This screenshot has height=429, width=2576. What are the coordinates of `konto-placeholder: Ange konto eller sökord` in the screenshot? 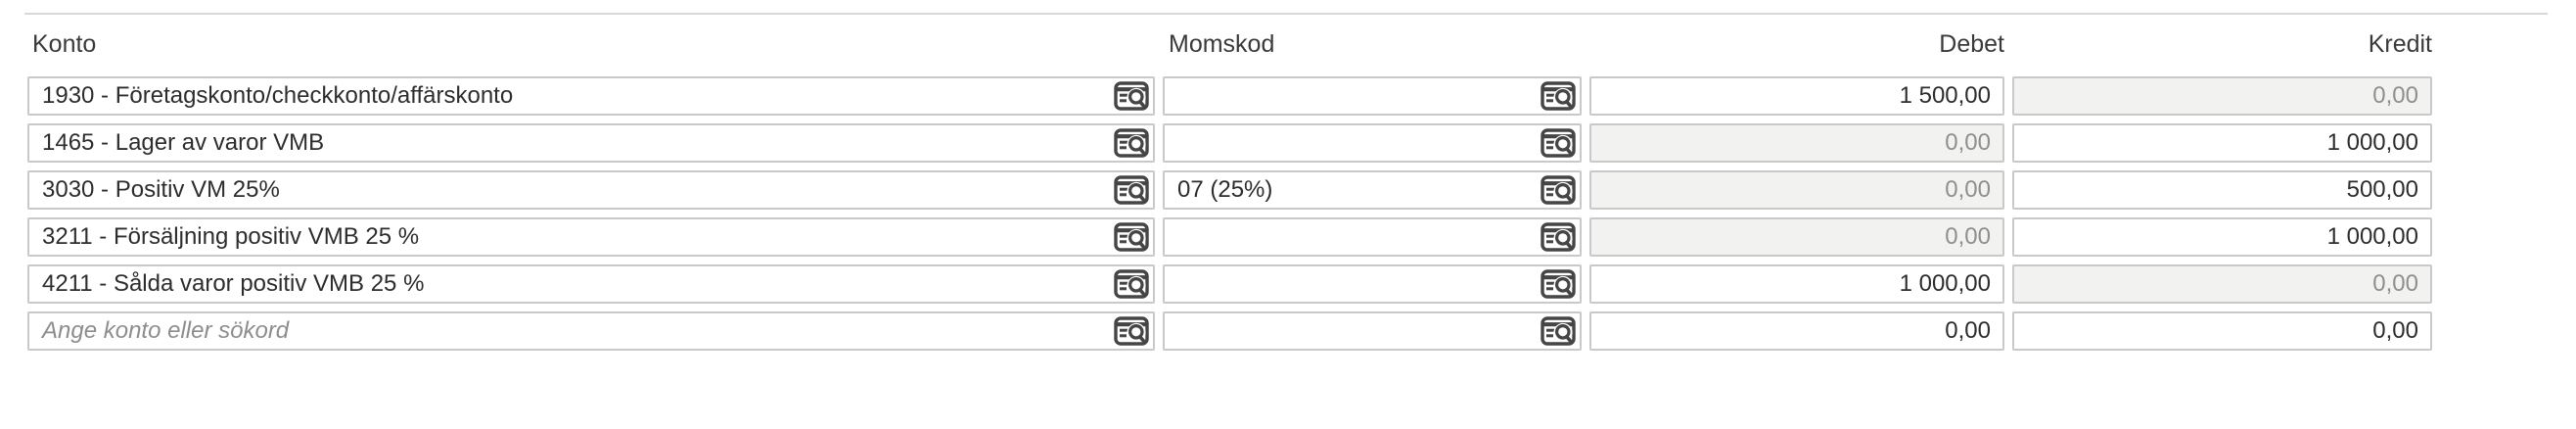 It's located at (166, 331).